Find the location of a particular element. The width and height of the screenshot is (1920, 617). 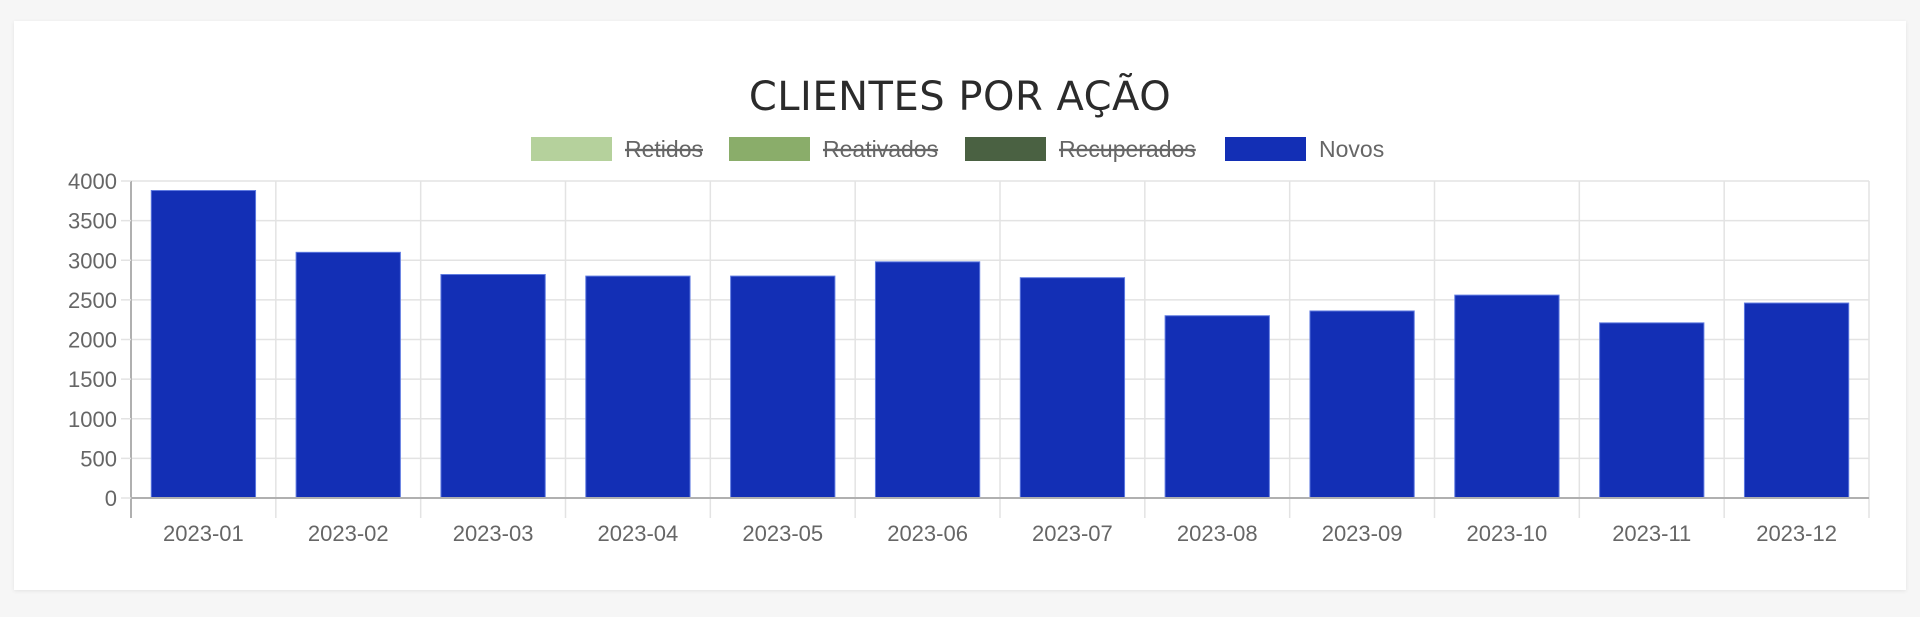

legend-item-reativados: Reativados is located at coordinates (833, 149).